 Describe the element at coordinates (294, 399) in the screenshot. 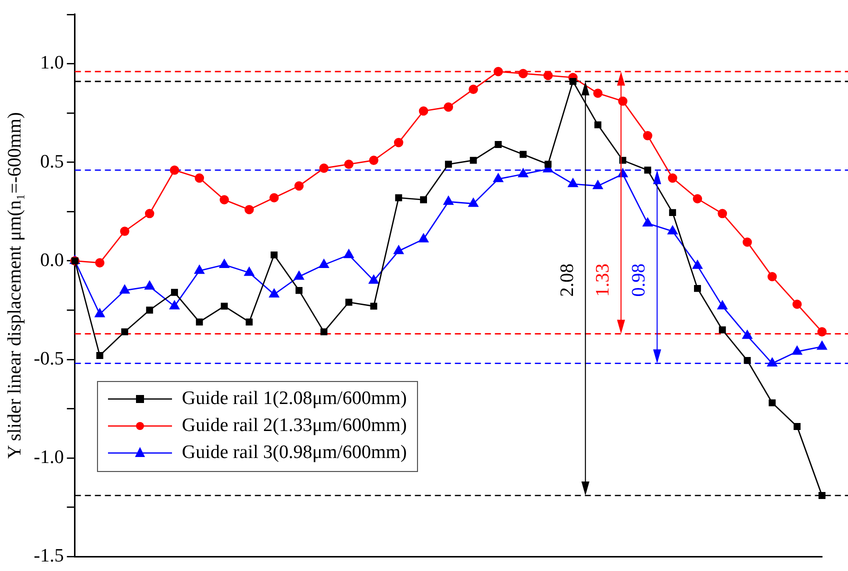

I see `legend-label: Guide rail 1(2.08μm/600mm)` at that location.